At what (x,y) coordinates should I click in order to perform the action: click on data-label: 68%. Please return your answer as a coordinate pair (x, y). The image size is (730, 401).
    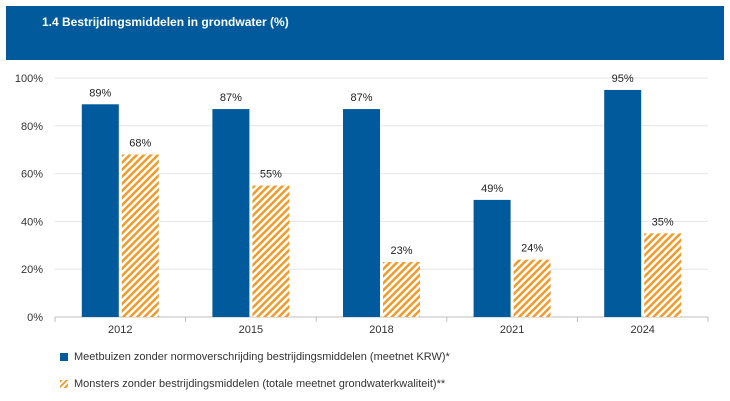
    Looking at the image, I should click on (140, 143).